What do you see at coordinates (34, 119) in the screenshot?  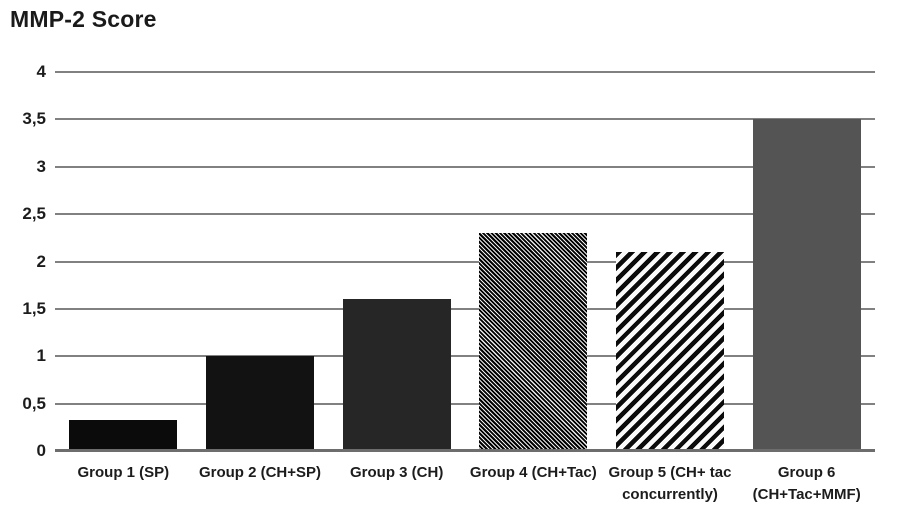 I see `y-axis-tick-label: 3,5` at bounding box center [34, 119].